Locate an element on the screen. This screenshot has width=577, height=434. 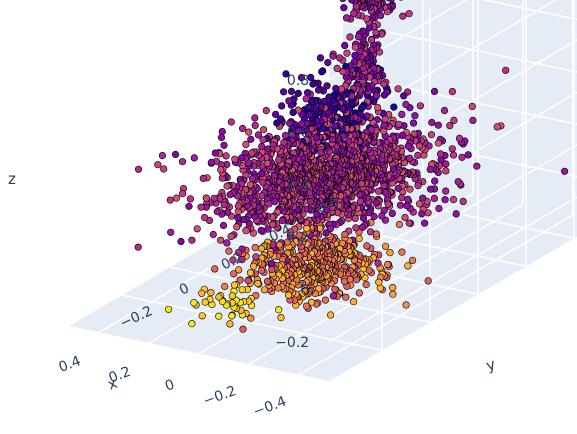
z-tick-label: 0.8 is located at coordinates (298, 81).